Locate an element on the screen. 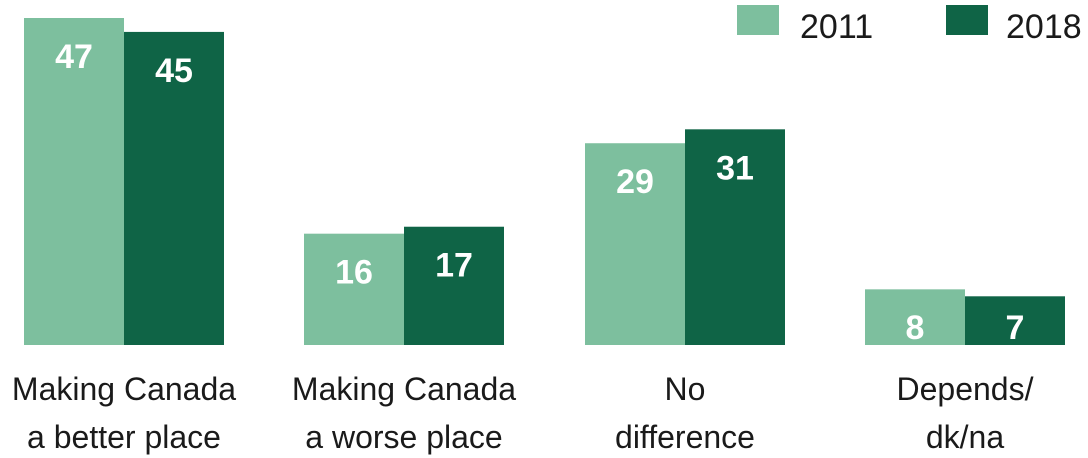  category-label-no-difference: No difference is located at coordinates (685, 413).